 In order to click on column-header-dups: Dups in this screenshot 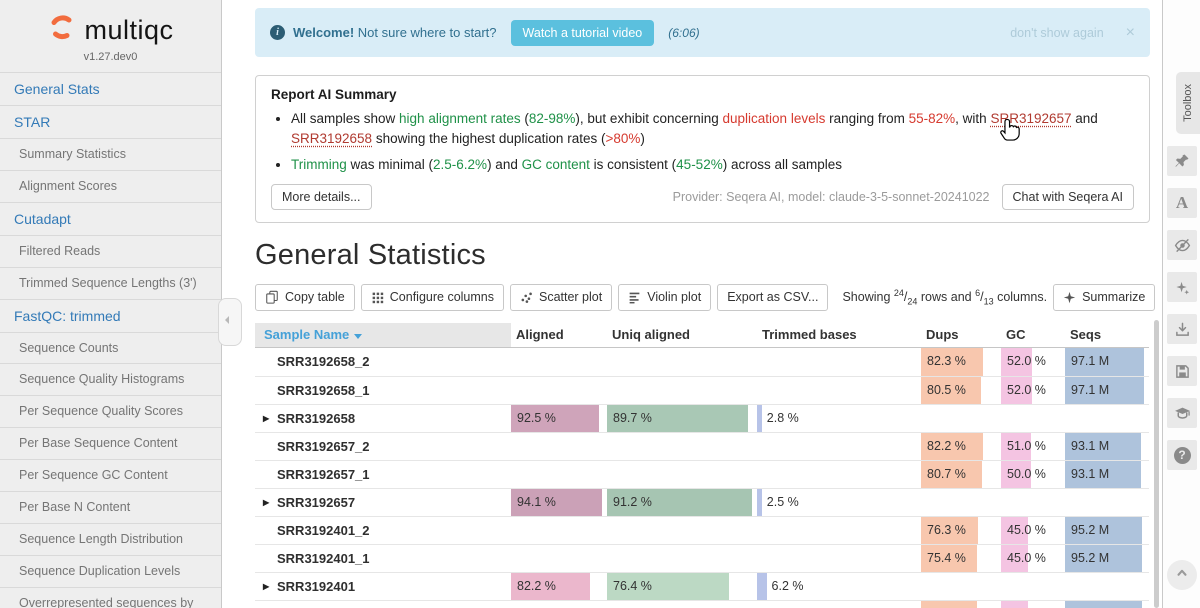, I will do `click(942, 334)`.